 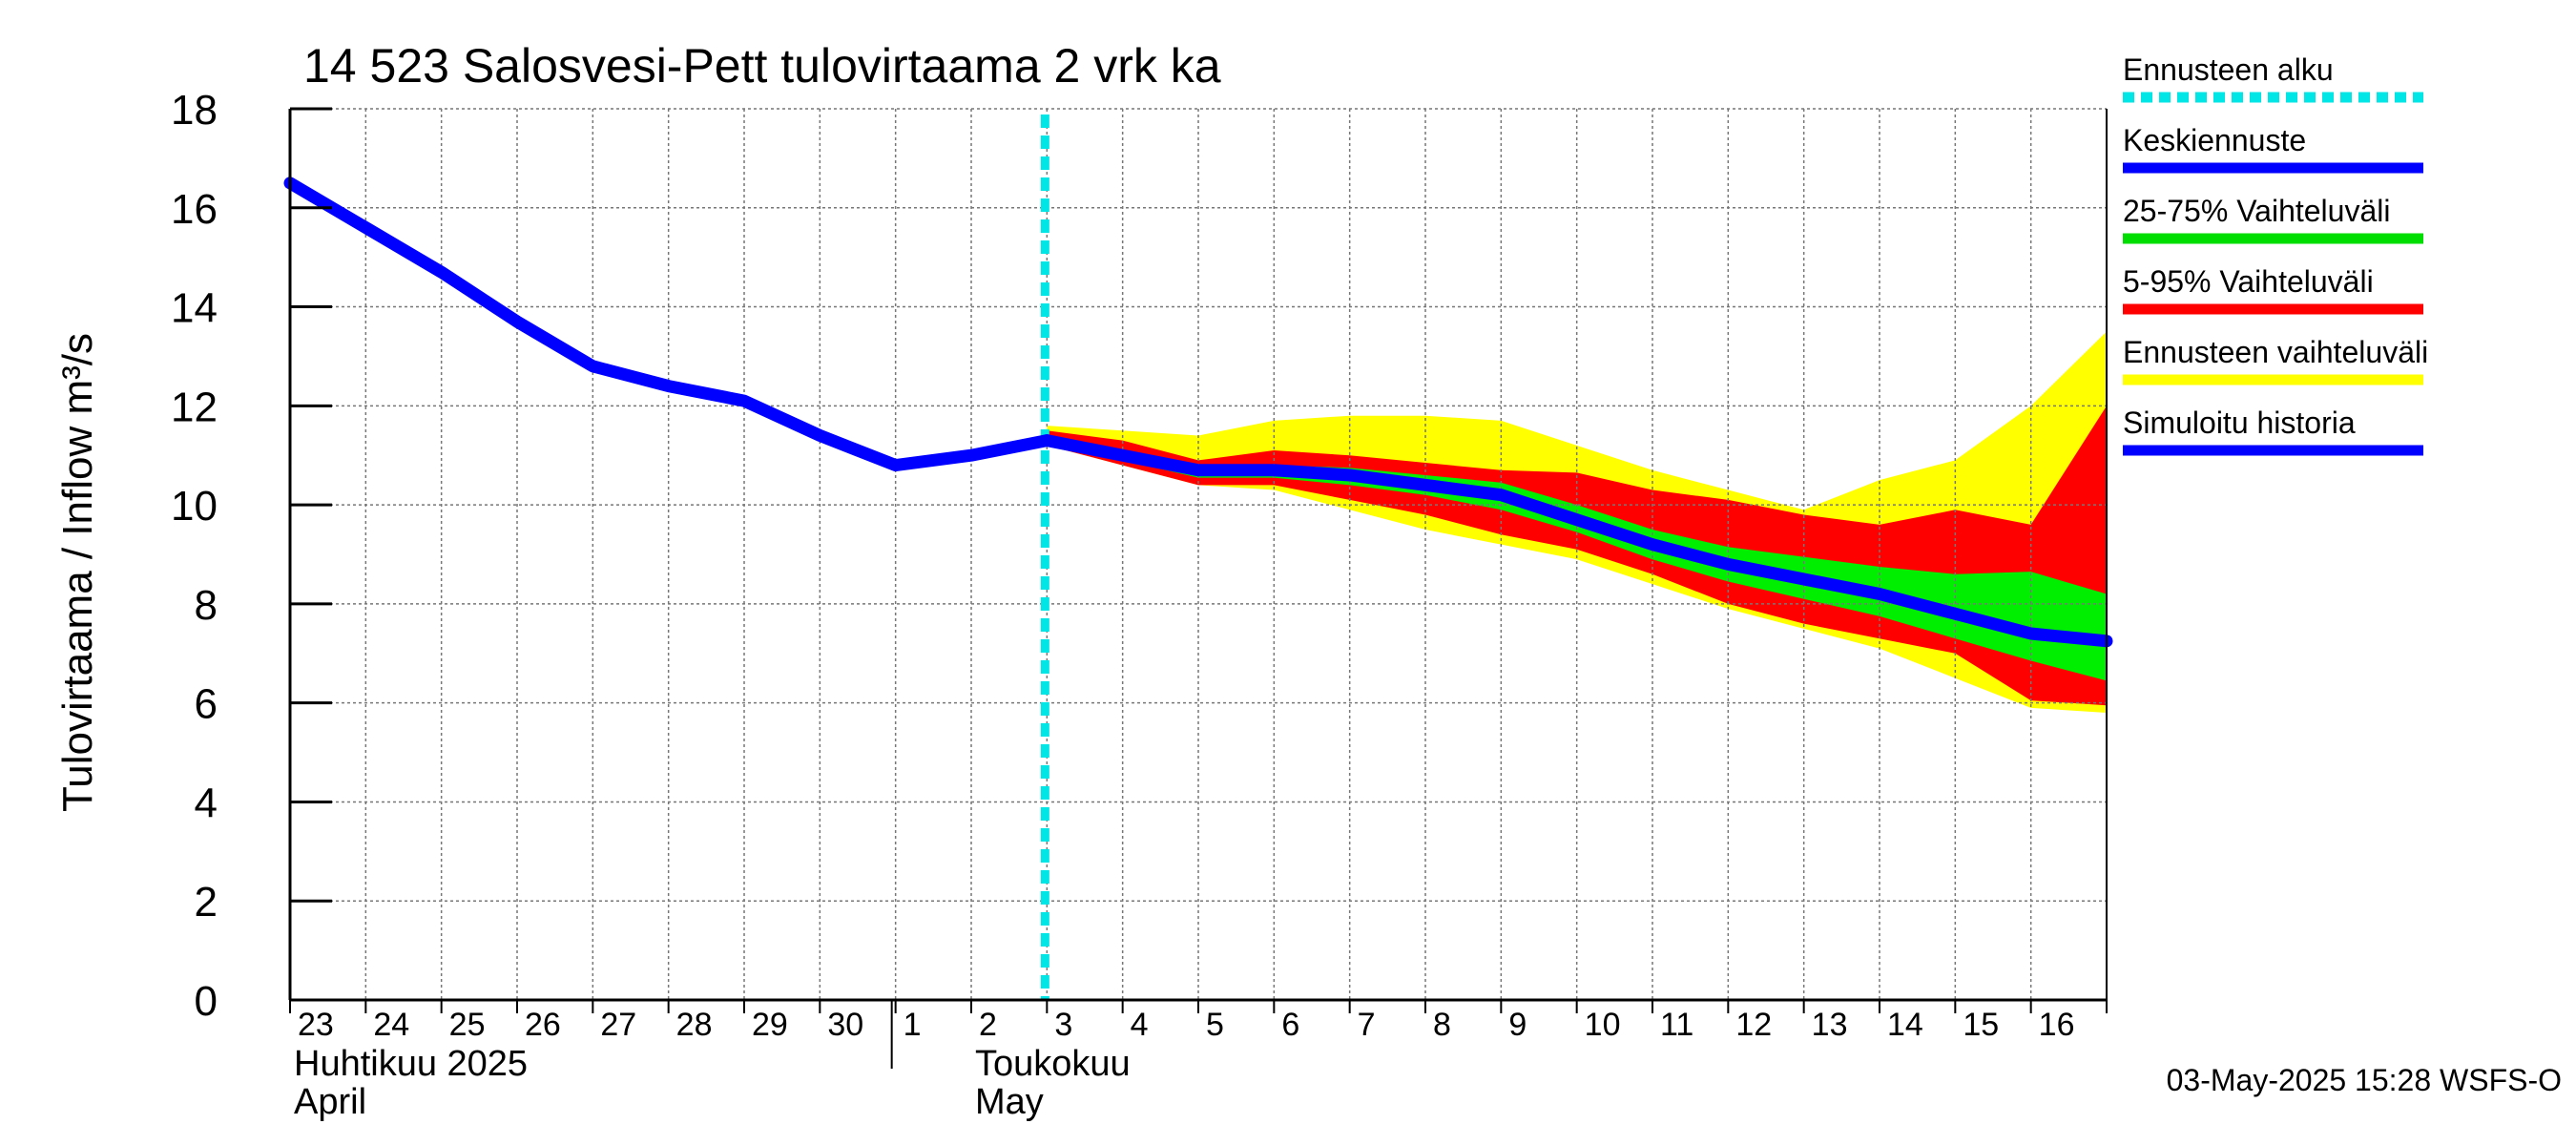 What do you see at coordinates (194, 210) in the screenshot?
I see `y-tick-label: 16` at bounding box center [194, 210].